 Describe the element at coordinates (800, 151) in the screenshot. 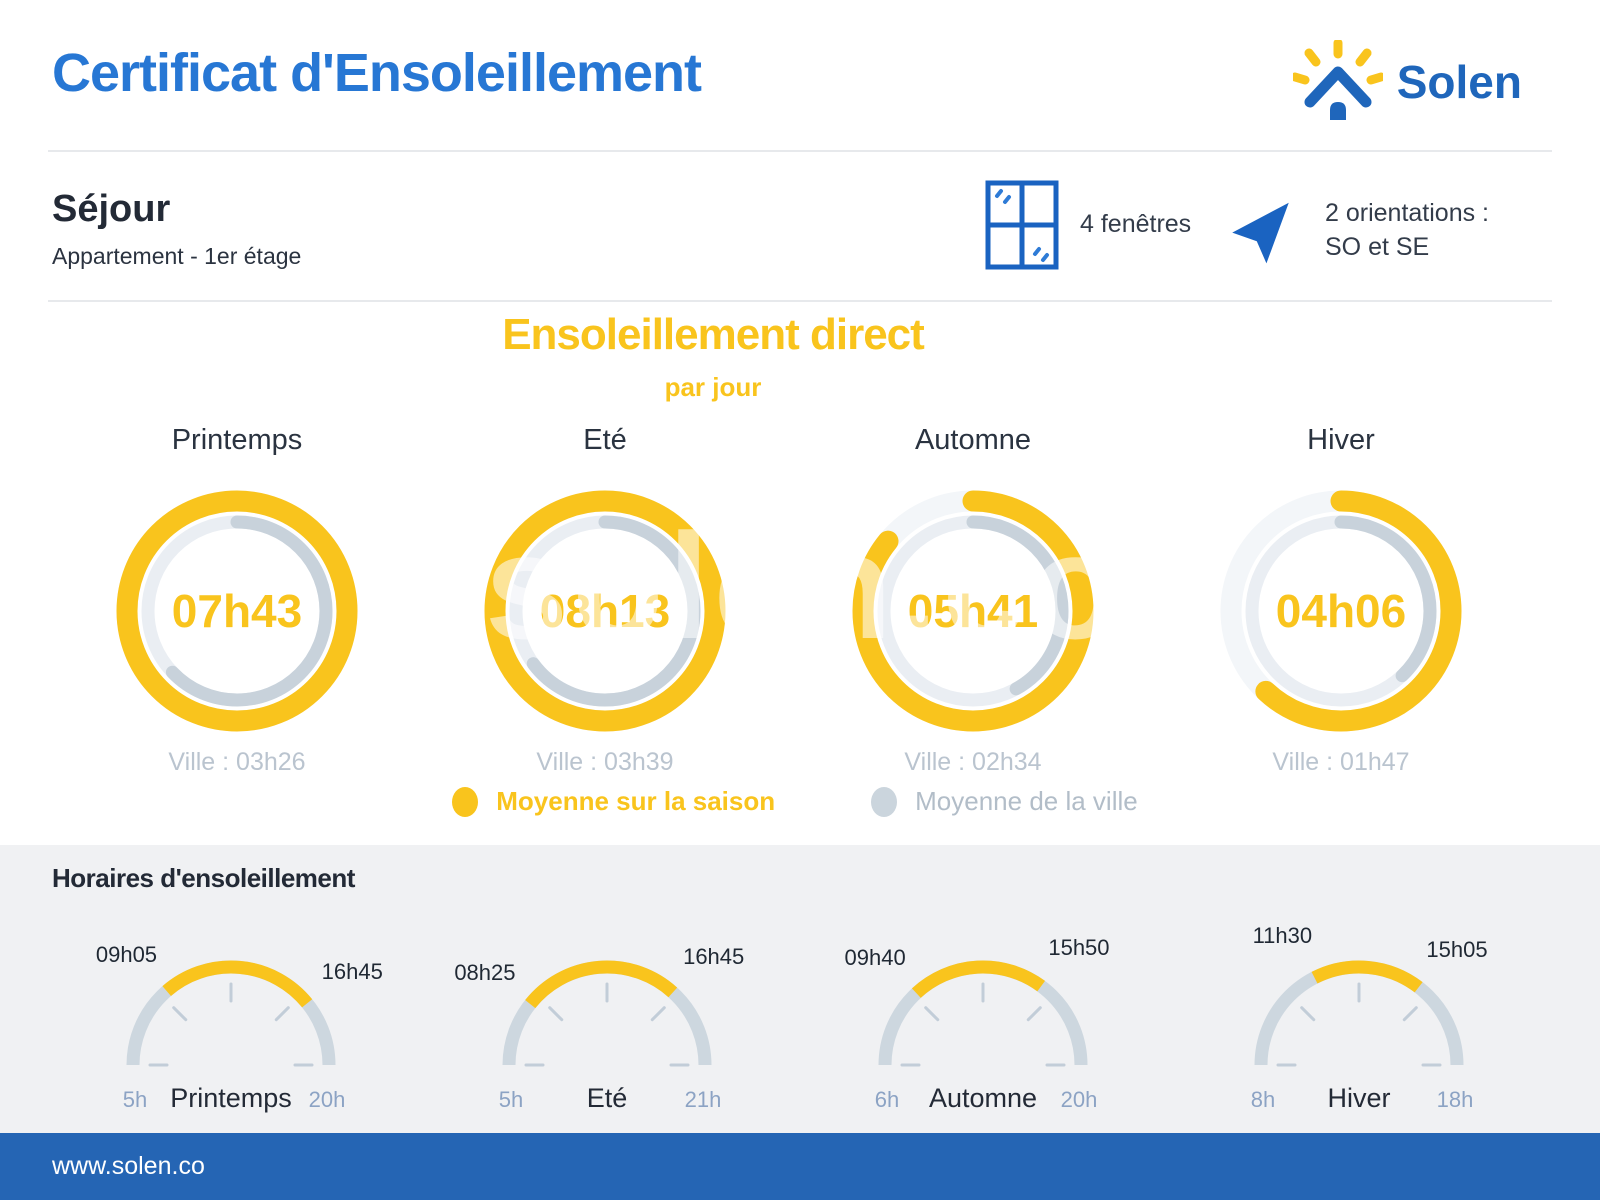

I see `header-divider` at that location.